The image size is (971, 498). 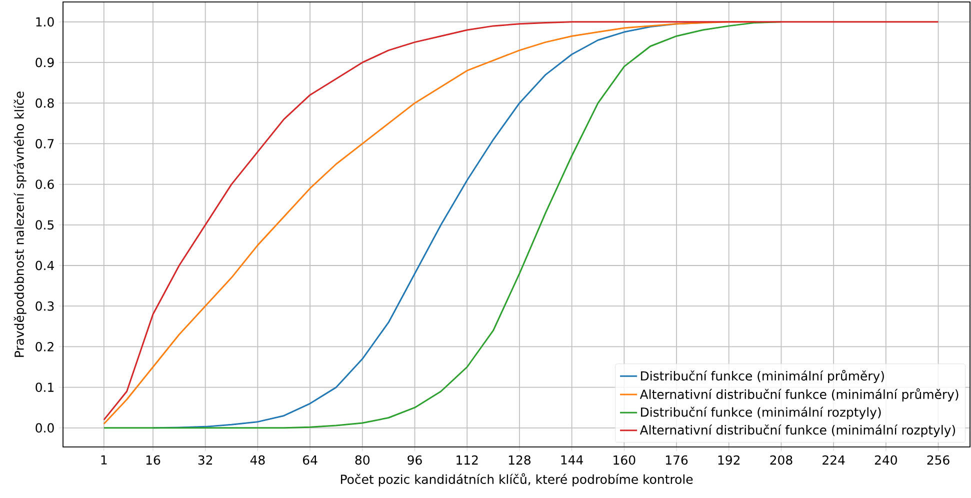 What do you see at coordinates (625, 460) in the screenshot?
I see `x-tick-label: 160` at bounding box center [625, 460].